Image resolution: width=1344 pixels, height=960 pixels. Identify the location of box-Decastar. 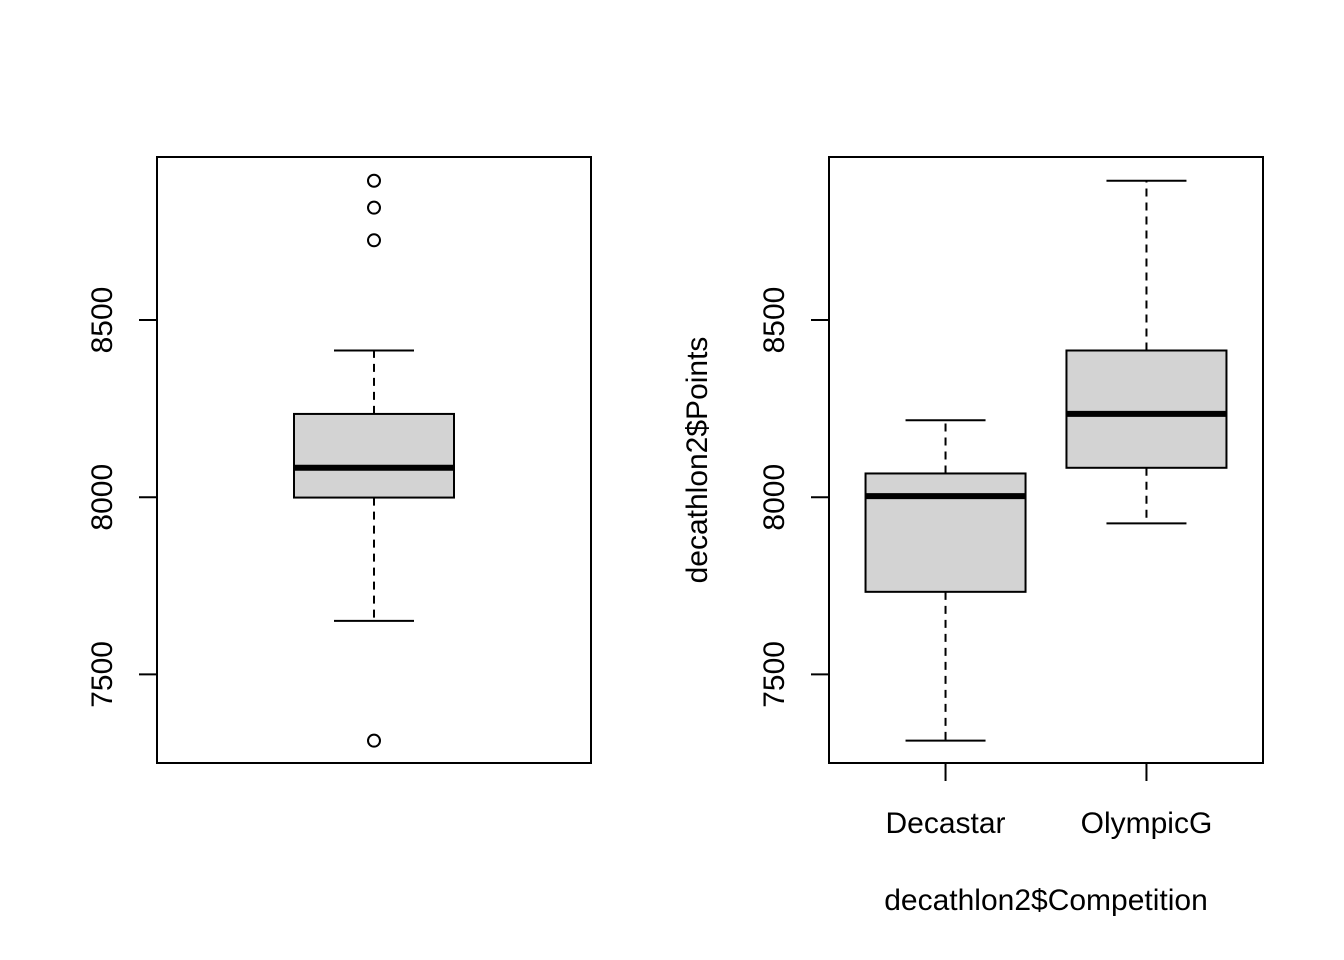
(945, 580).